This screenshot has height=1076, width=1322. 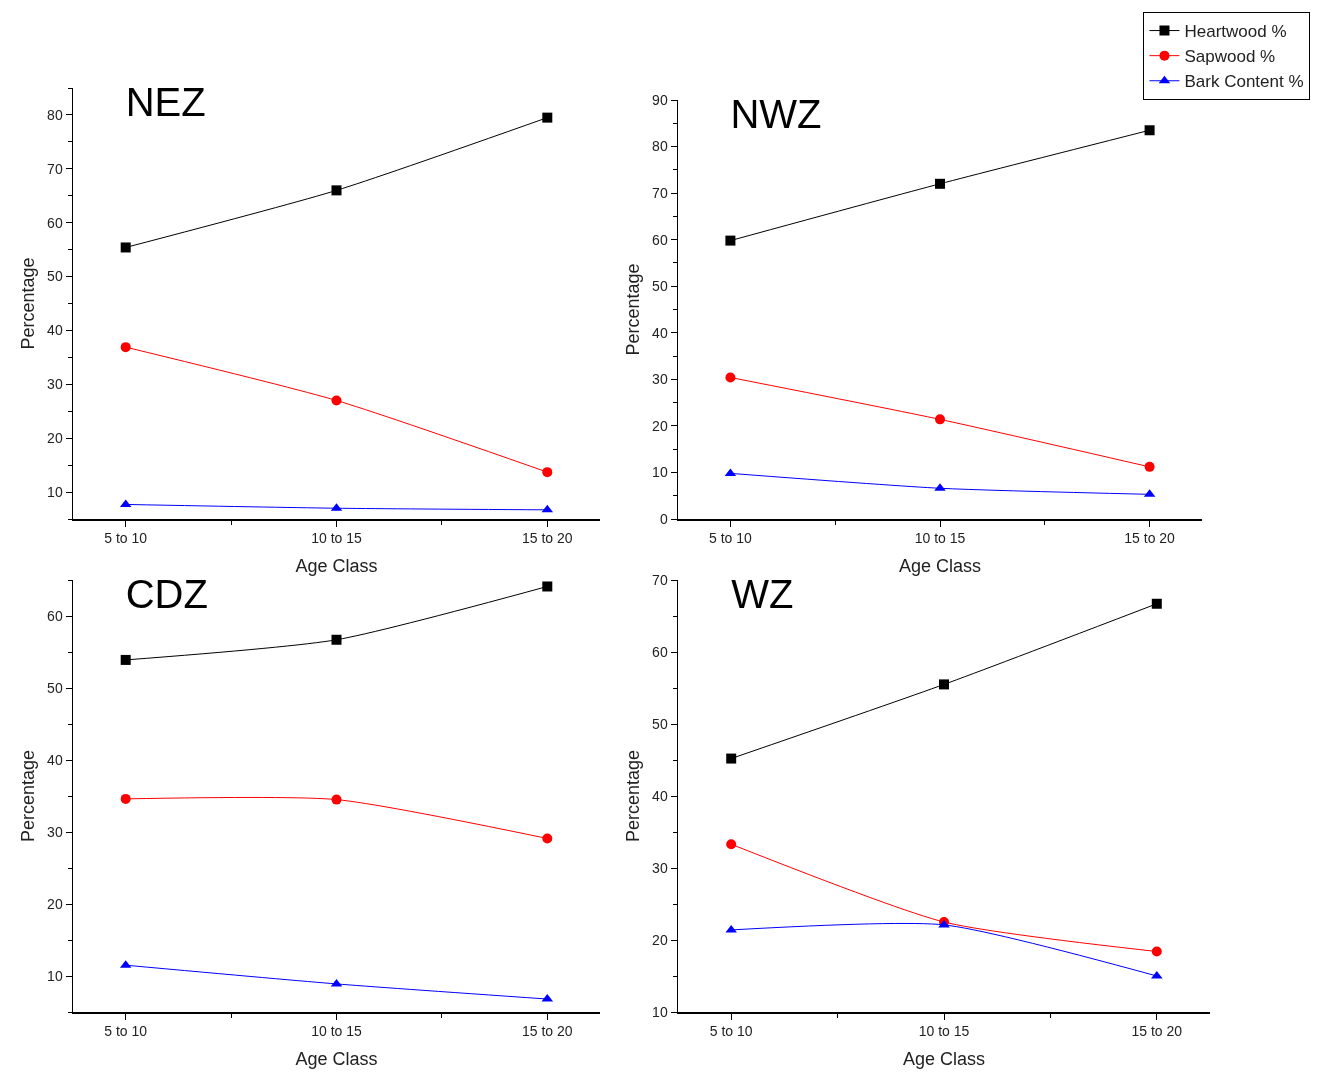 I want to click on chart-title: NWZ, so click(x=776, y=114).